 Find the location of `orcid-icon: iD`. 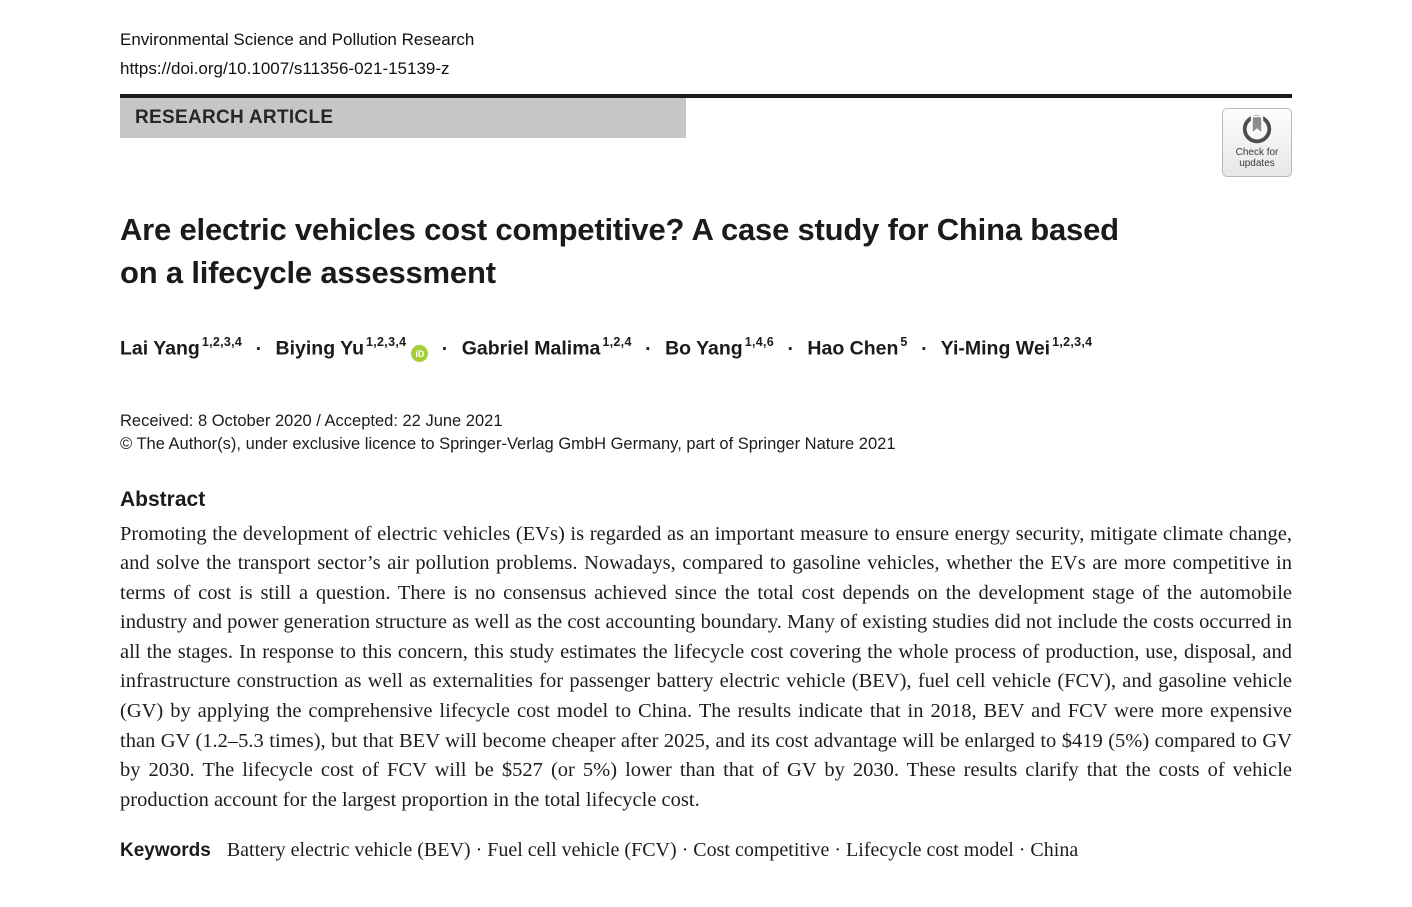

orcid-icon: iD is located at coordinates (420, 353).